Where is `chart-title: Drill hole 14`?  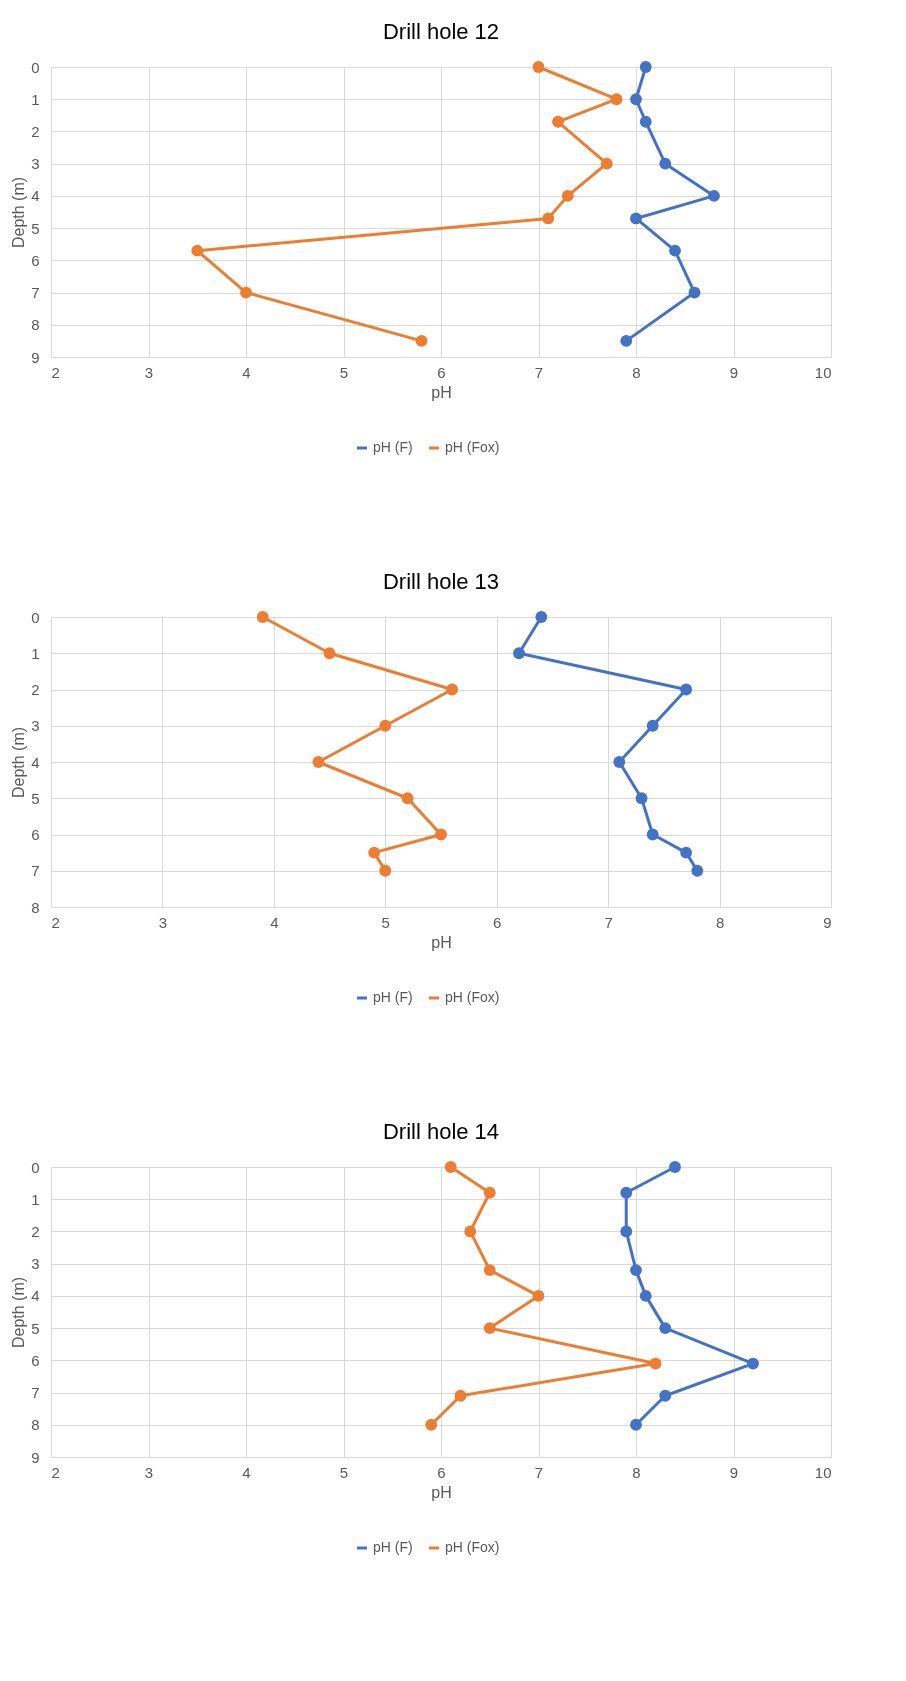 chart-title: Drill hole 14 is located at coordinates (441, 1131).